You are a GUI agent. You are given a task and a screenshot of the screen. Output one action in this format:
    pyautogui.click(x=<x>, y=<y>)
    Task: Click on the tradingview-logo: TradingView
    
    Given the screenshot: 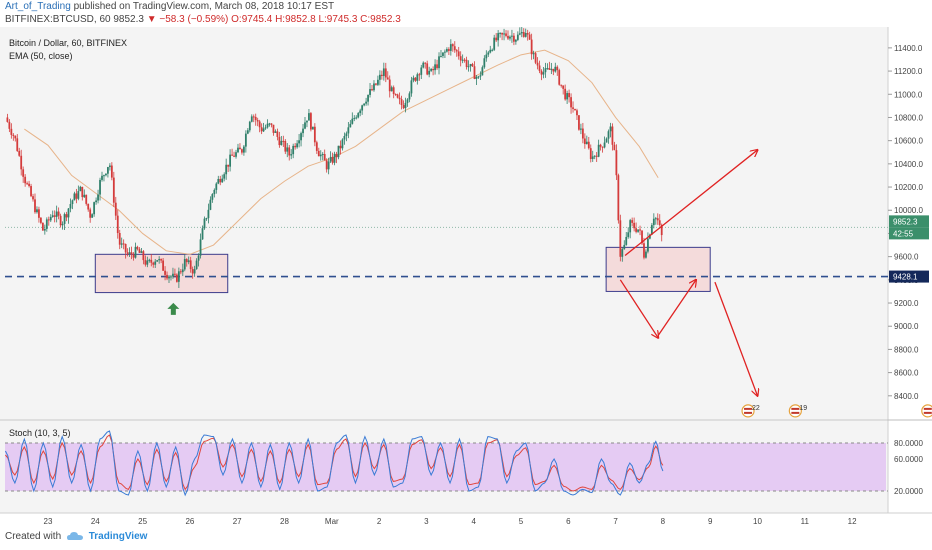 What is the action you would take?
    pyautogui.click(x=118, y=536)
    